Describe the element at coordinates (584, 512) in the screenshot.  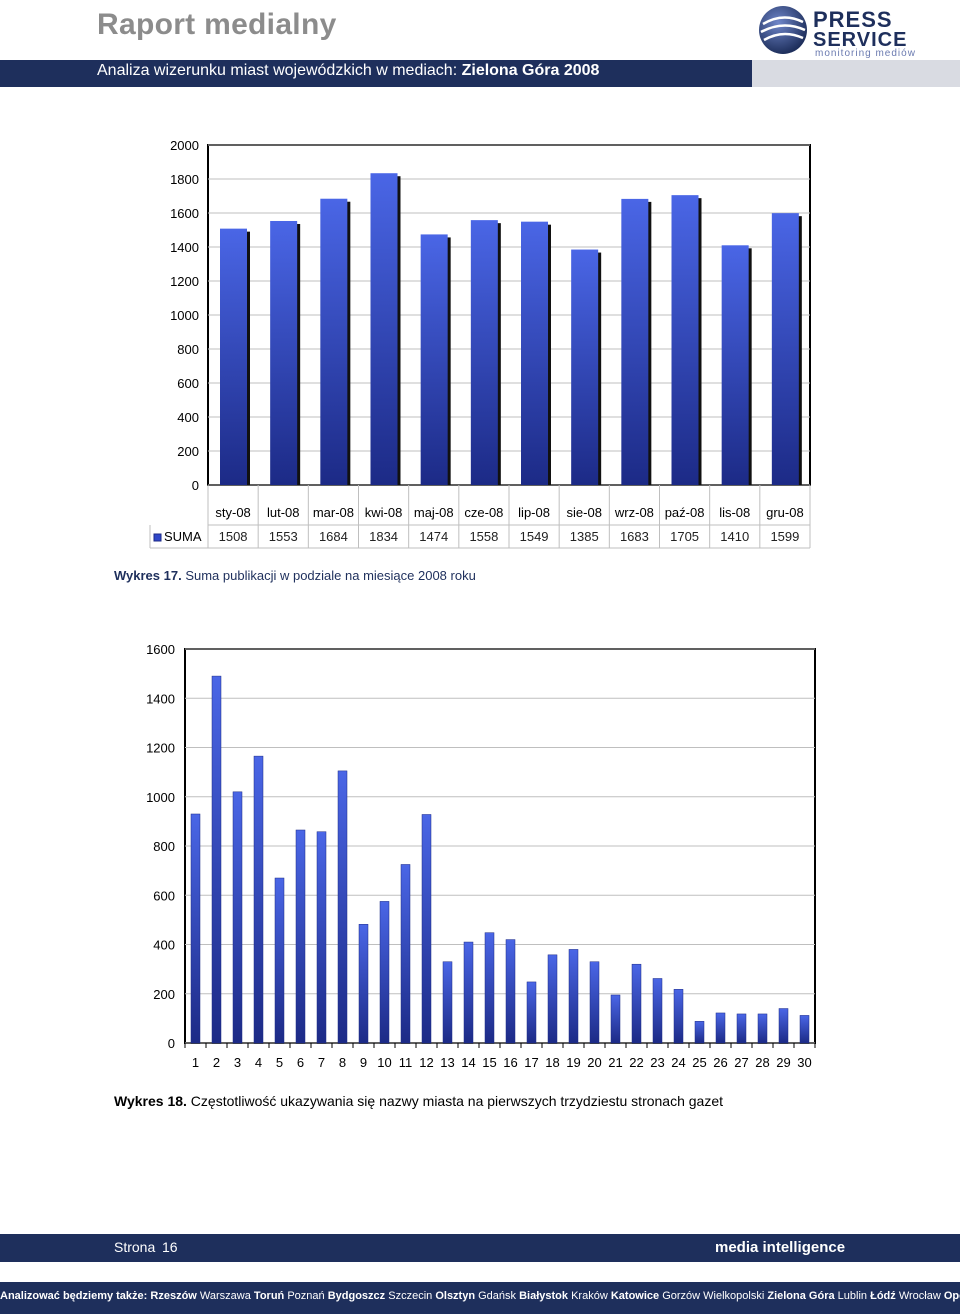
I see `x-tick-label: sie-08` at that location.